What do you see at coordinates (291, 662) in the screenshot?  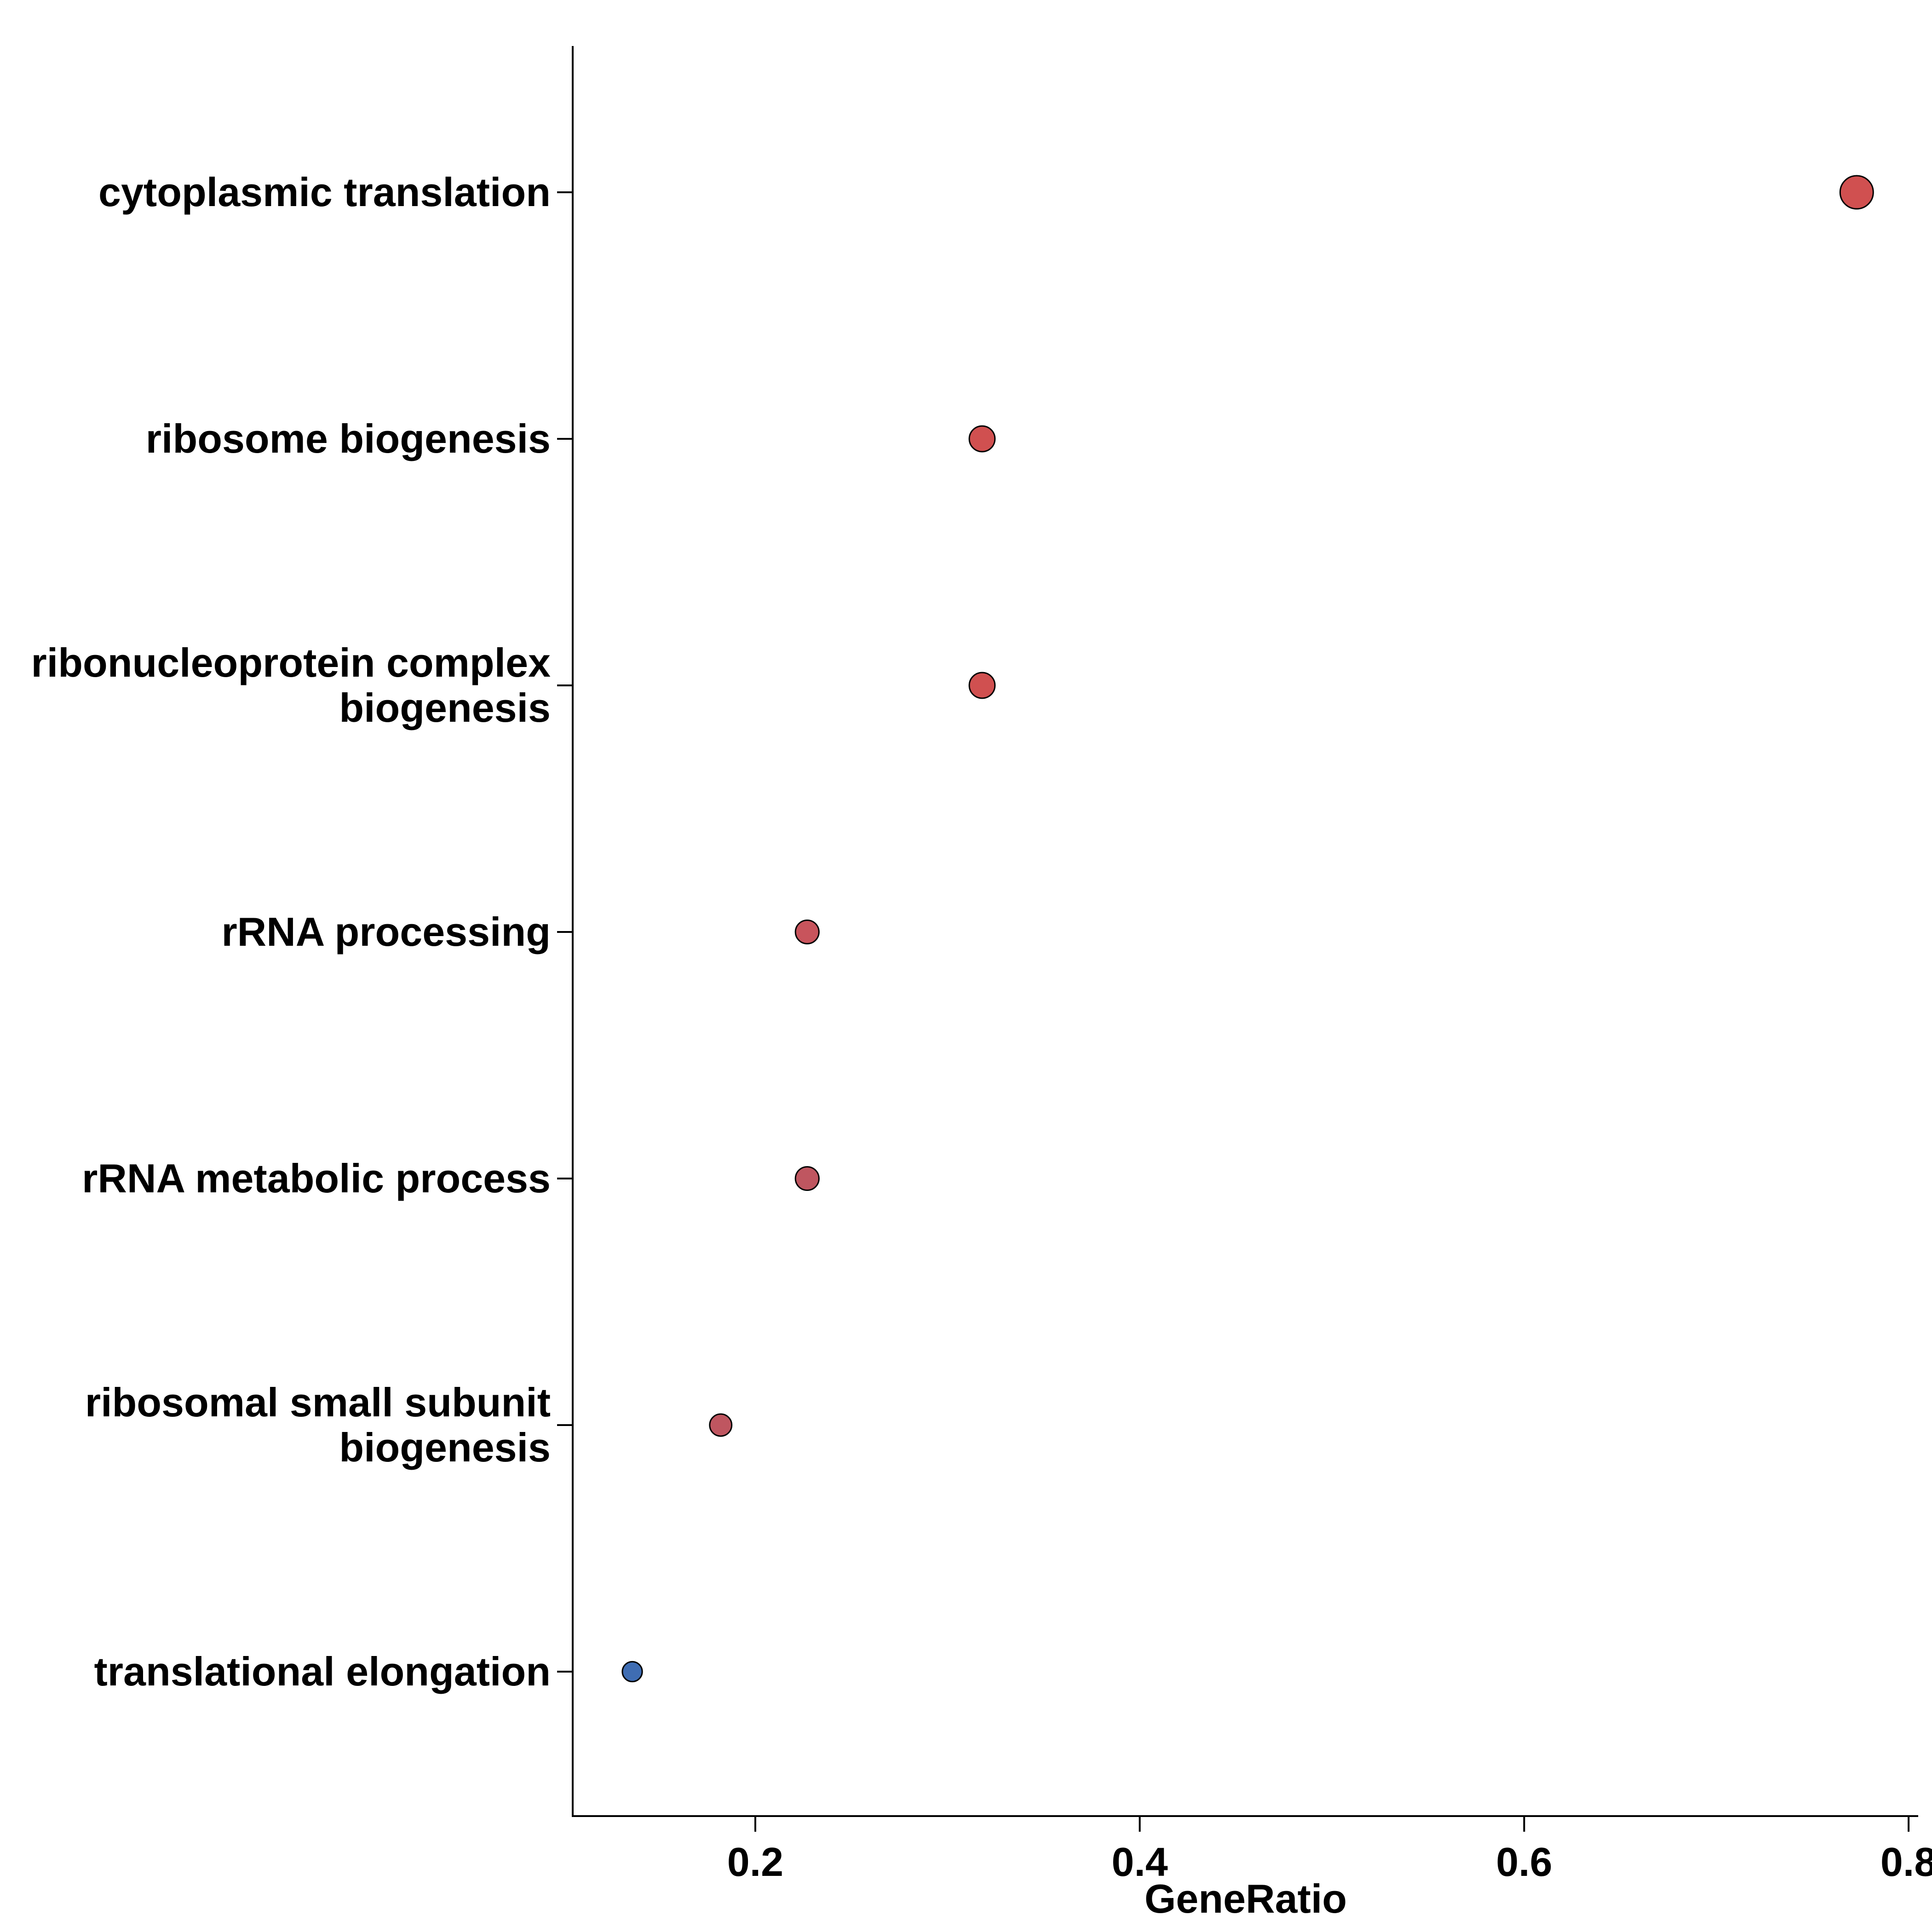 I see `y-tick-label: ribonucleoprotein complex` at bounding box center [291, 662].